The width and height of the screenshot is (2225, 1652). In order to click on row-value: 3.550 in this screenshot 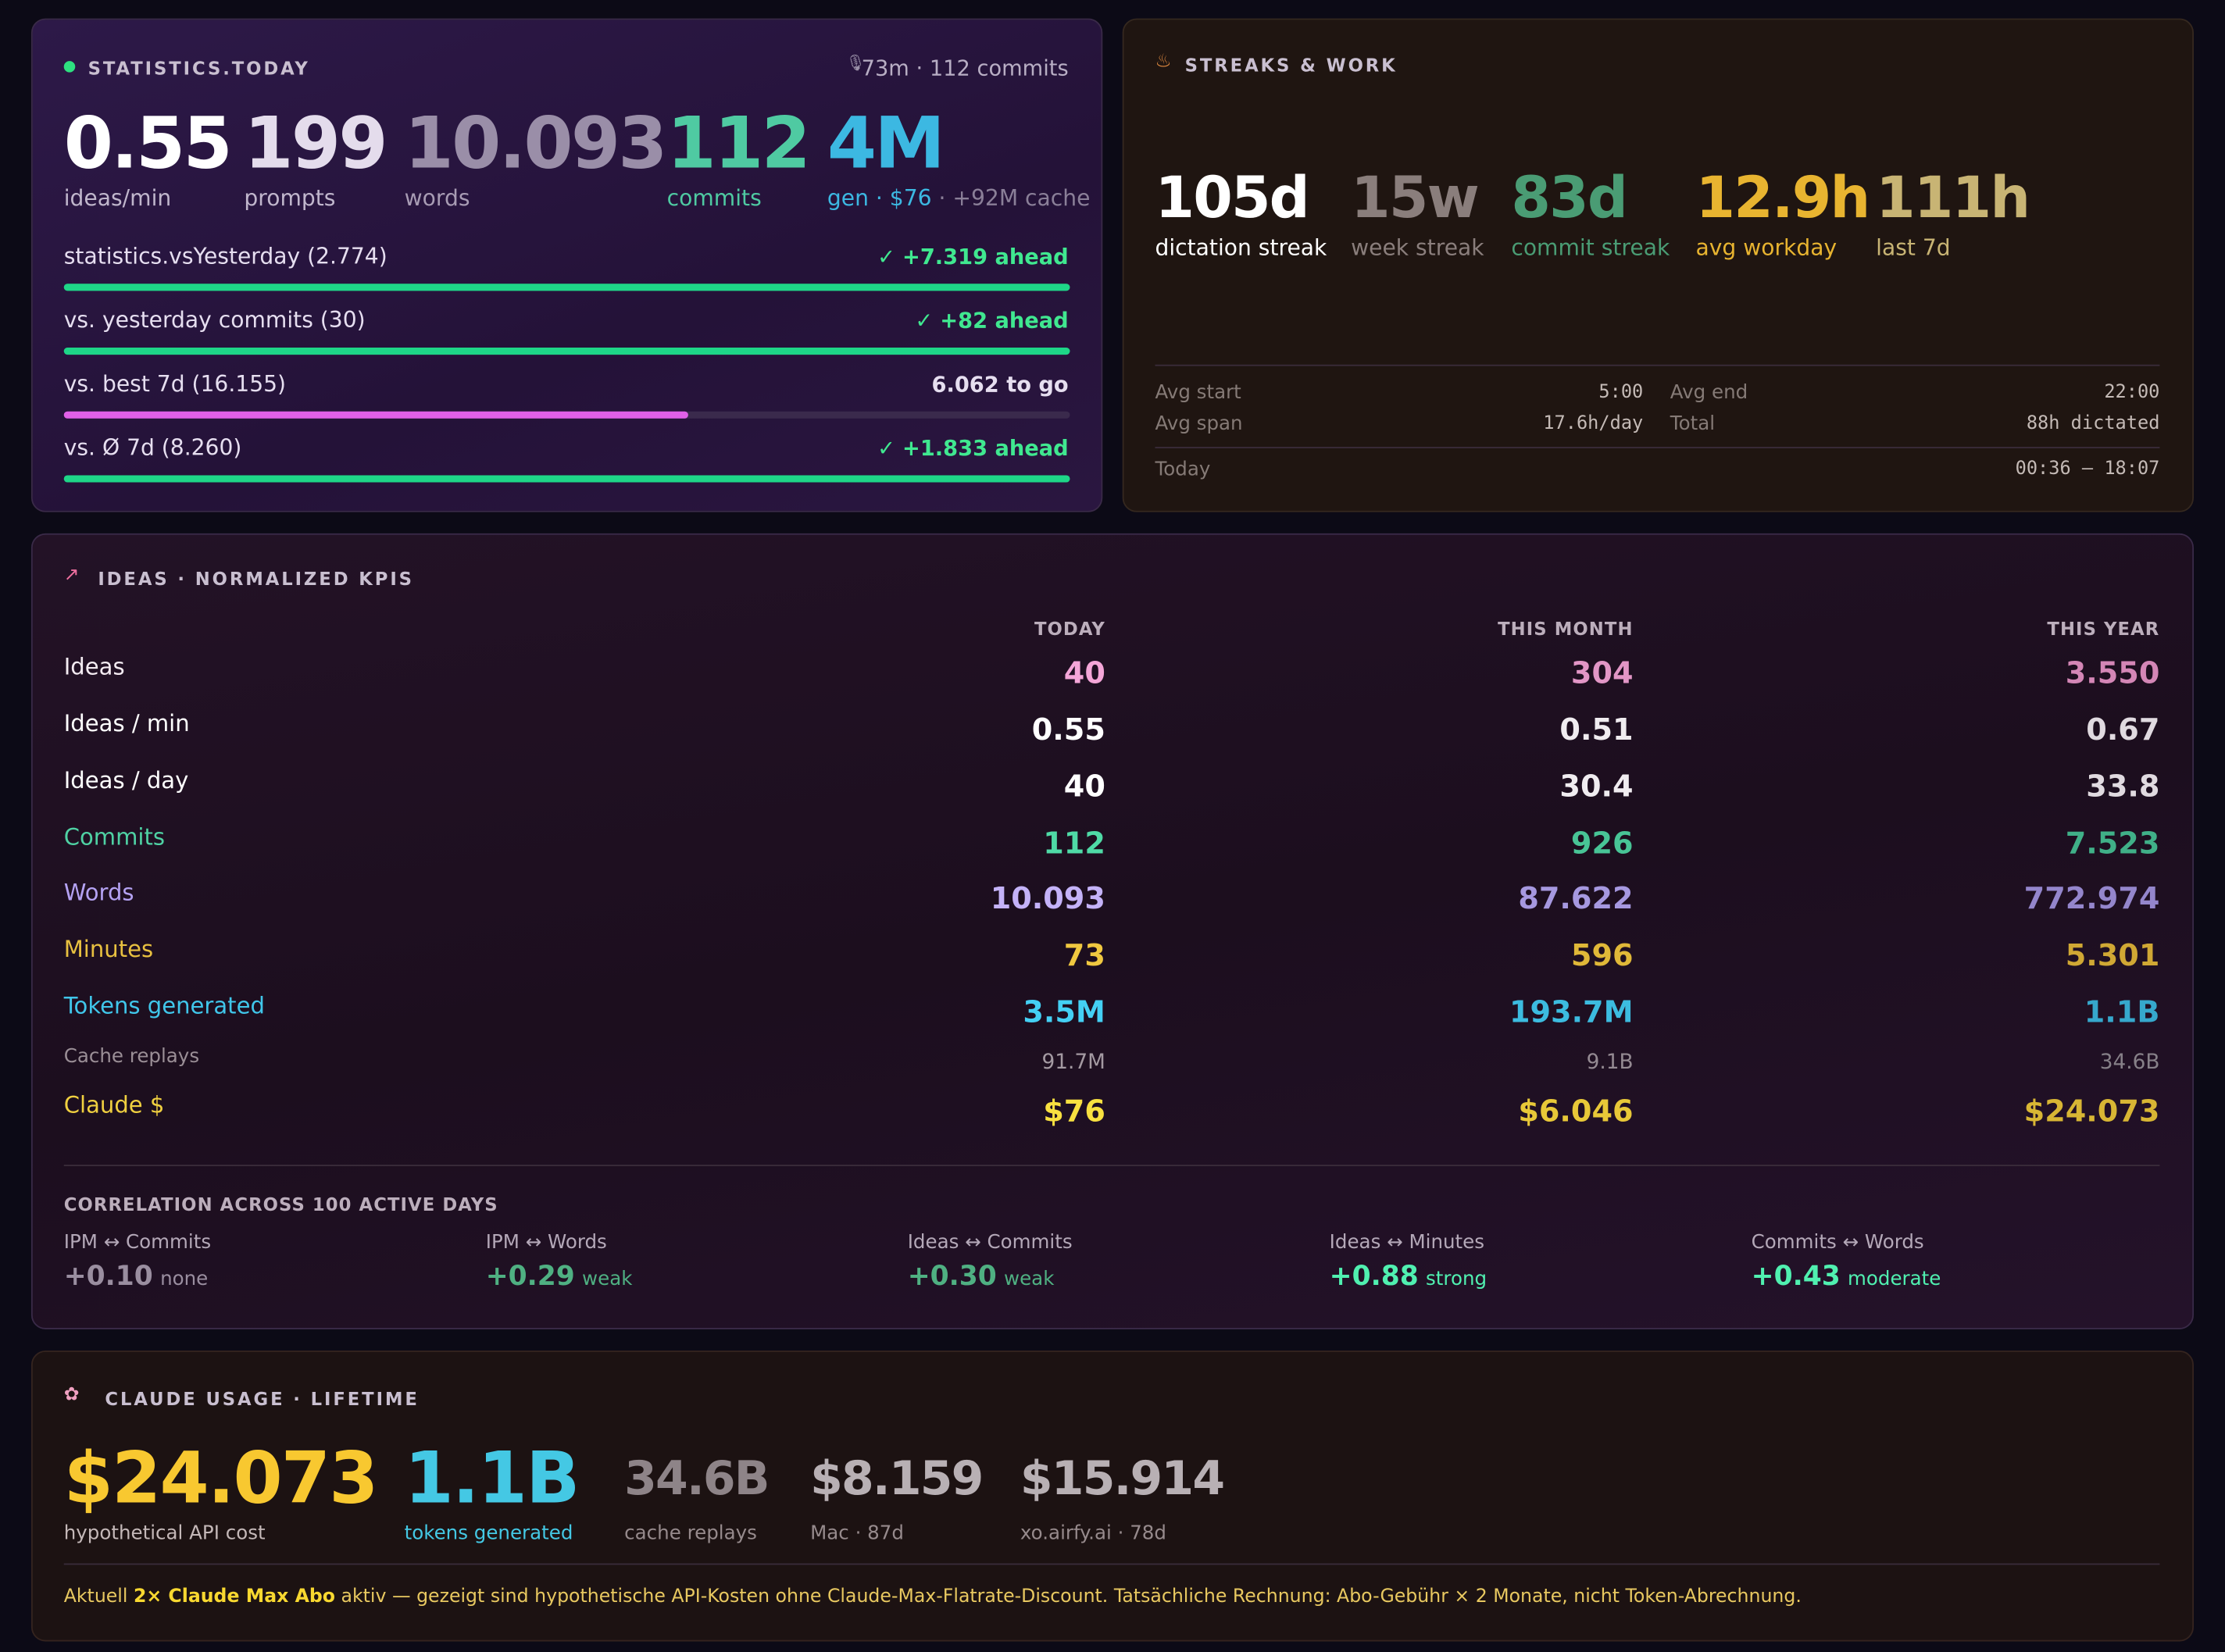, I will do `click(2112, 672)`.